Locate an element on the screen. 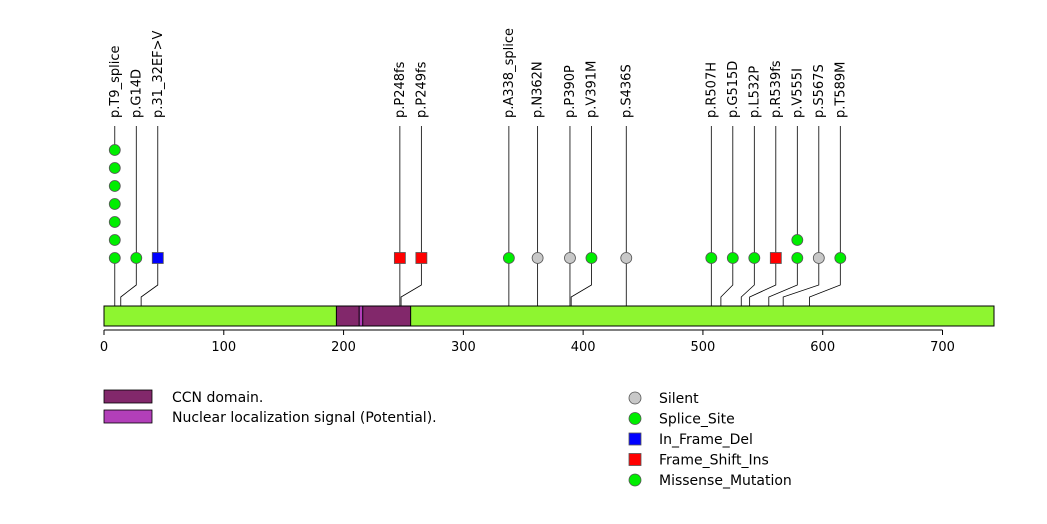  mutation-label: p.T589M is located at coordinates (840, 90).